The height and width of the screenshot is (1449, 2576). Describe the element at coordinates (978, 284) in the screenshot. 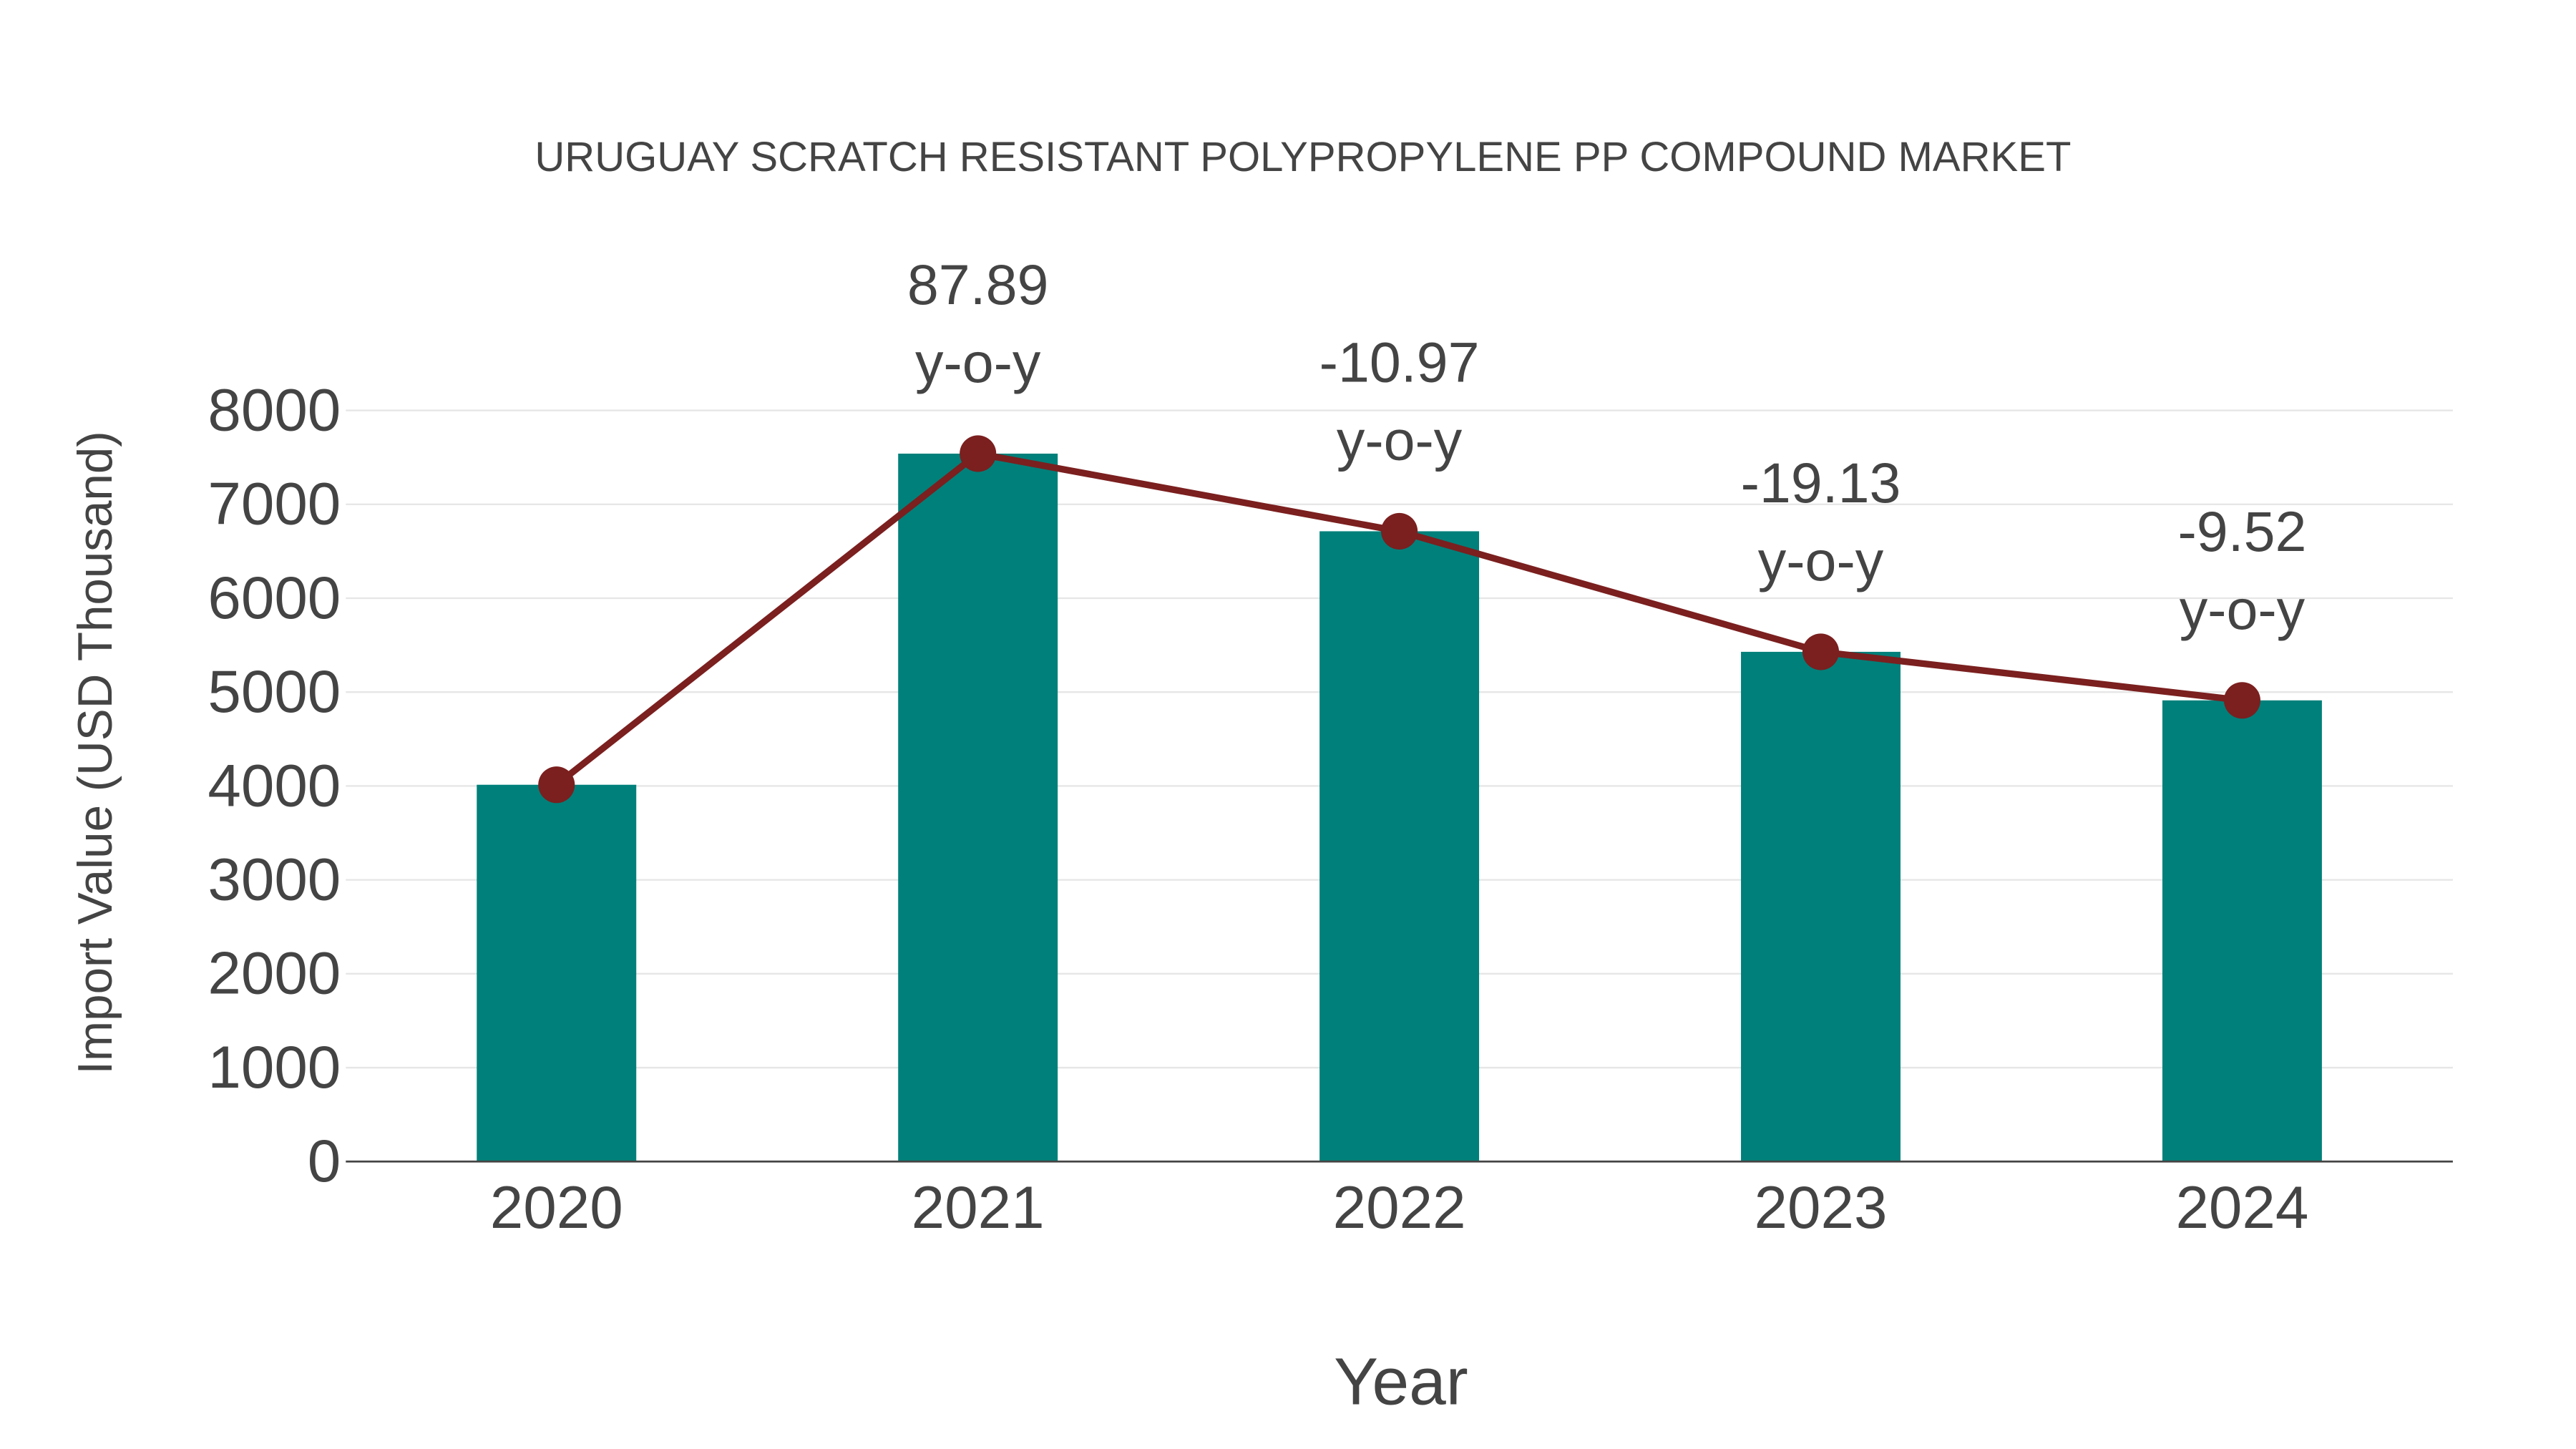

I see `yoy-value-label: 87.89` at that location.